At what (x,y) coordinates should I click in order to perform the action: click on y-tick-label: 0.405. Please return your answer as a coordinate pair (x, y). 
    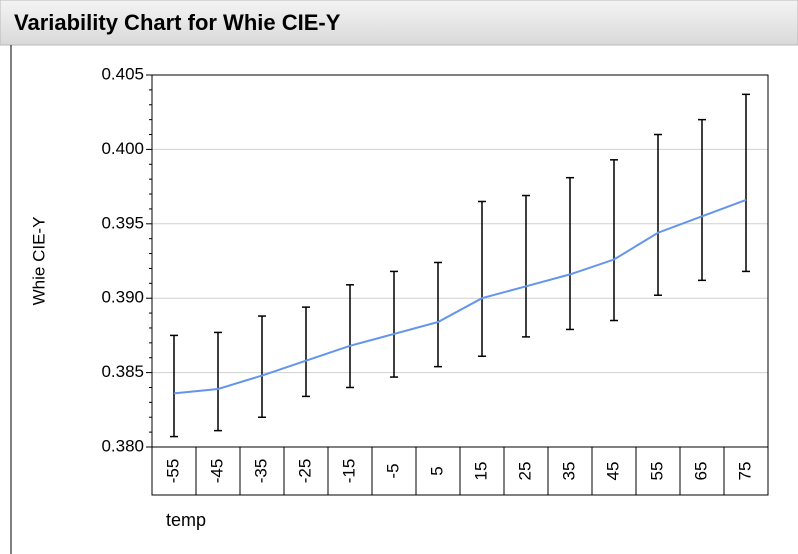
    Looking at the image, I should click on (122, 73).